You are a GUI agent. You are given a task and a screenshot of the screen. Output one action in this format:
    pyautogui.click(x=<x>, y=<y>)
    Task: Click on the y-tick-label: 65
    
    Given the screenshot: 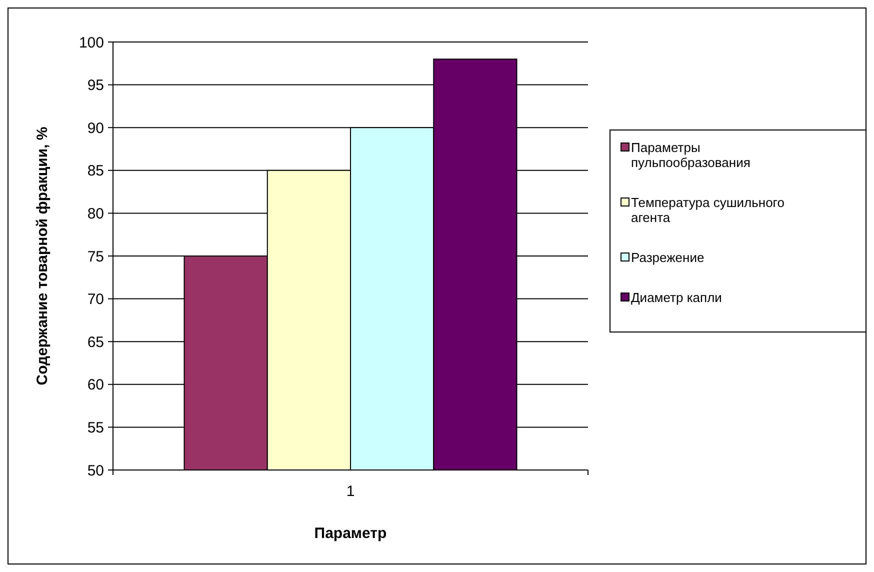 What is the action you would take?
    pyautogui.click(x=95, y=342)
    